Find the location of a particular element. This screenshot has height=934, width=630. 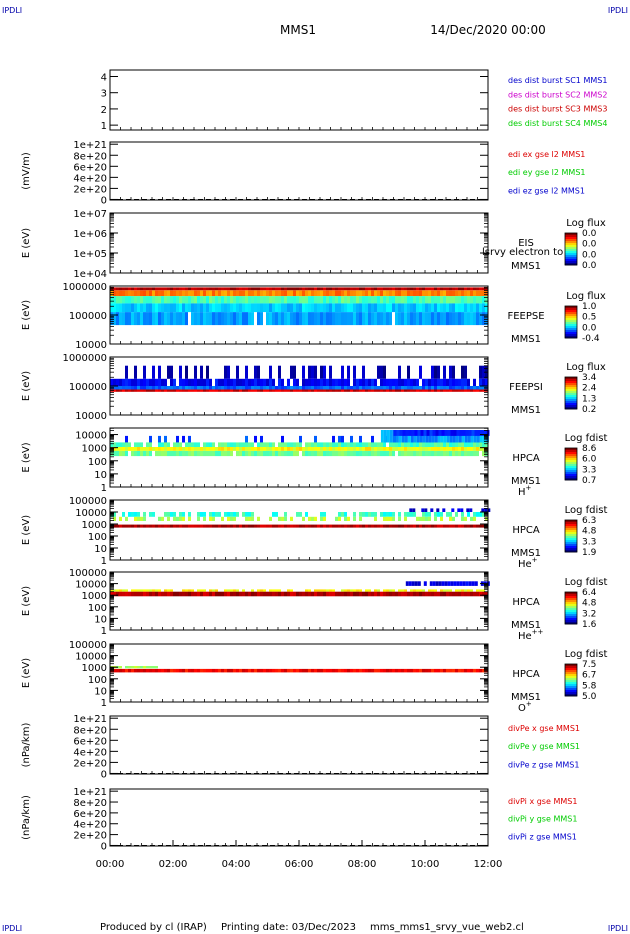

legend-entry: divPe y gse MMS1 is located at coordinates (544, 746).